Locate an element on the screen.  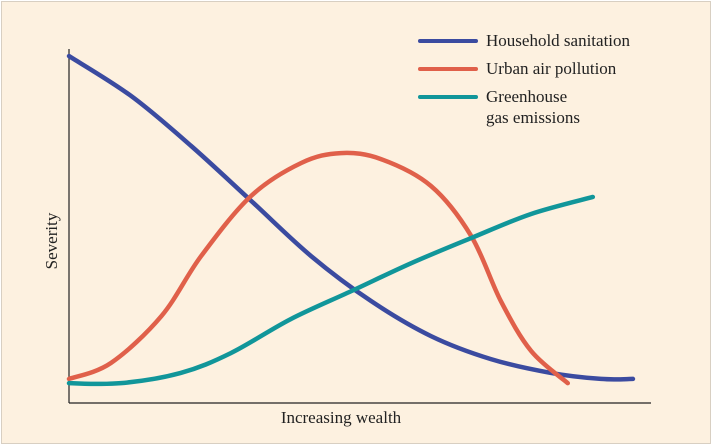
legend-item: Greenhouse gas emissions is located at coordinates (524, 107).